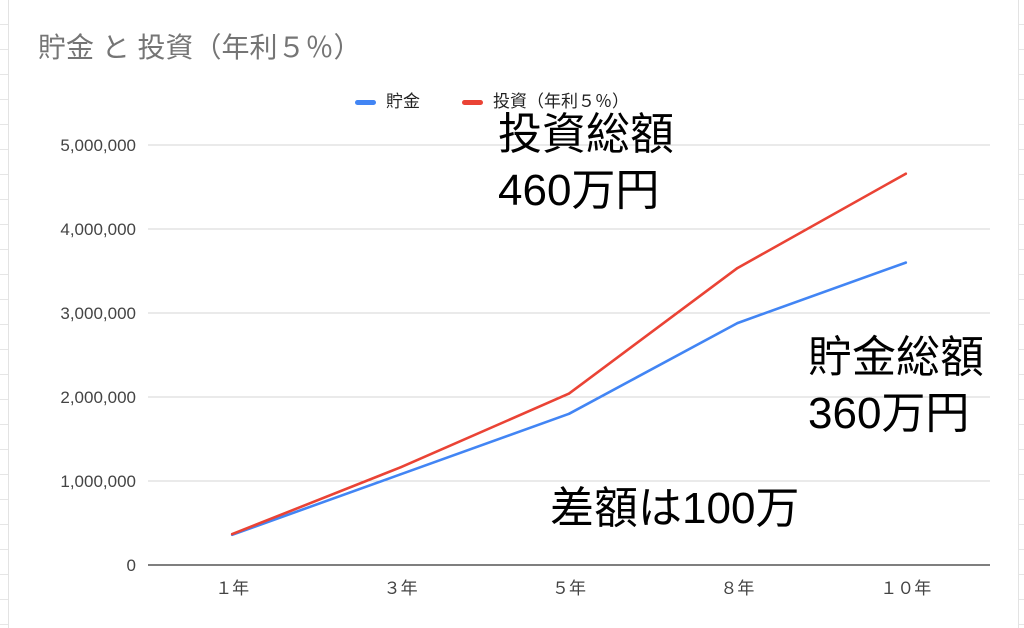  What do you see at coordinates (98, 397) in the screenshot?
I see `y-tick-label: 2,000,000` at bounding box center [98, 397].